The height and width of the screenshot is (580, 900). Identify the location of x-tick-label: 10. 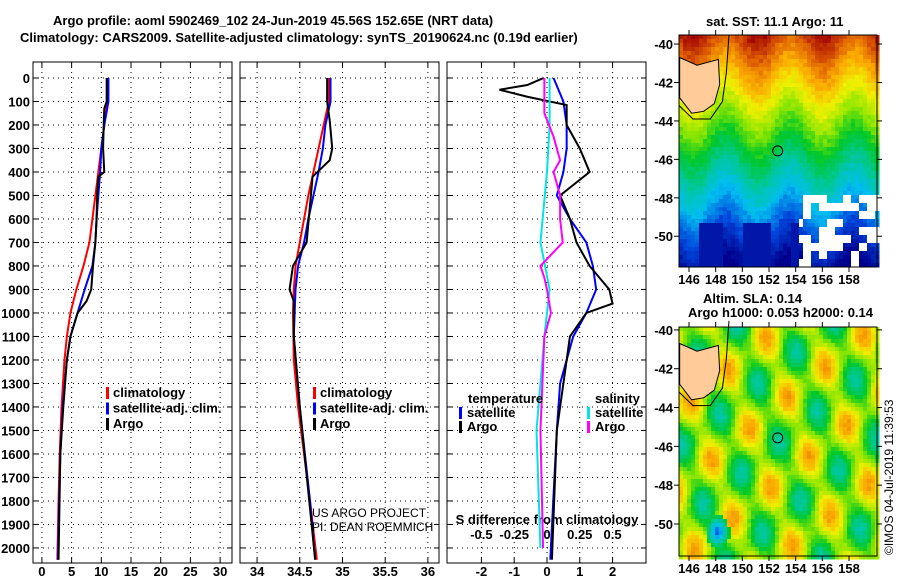
(101, 571).